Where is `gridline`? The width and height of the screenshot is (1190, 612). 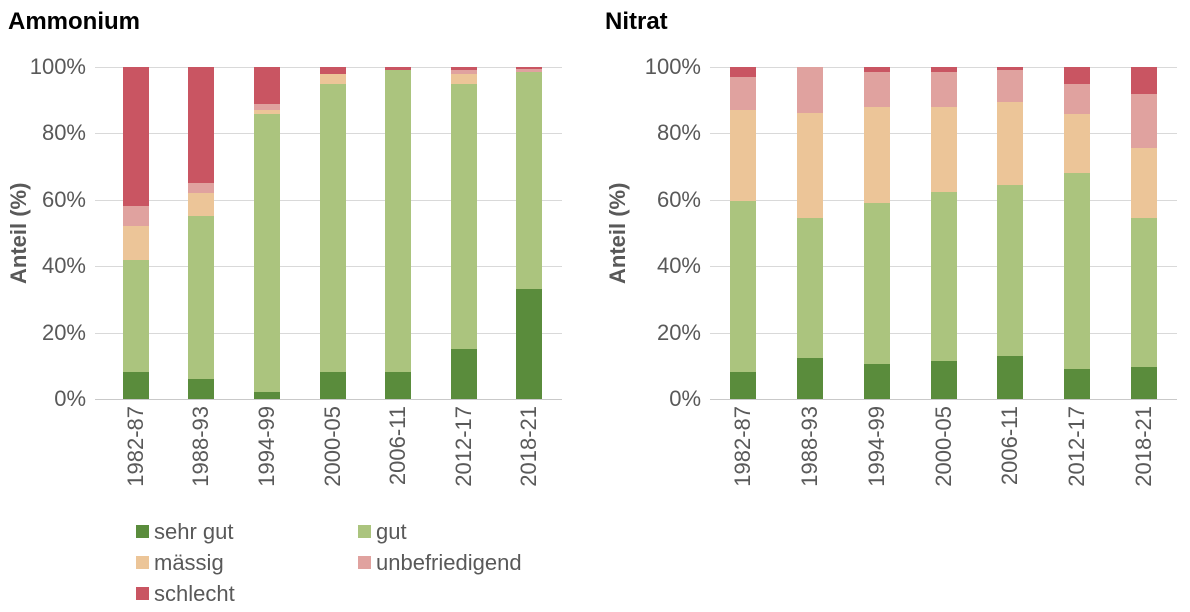
gridline is located at coordinates (328, 399).